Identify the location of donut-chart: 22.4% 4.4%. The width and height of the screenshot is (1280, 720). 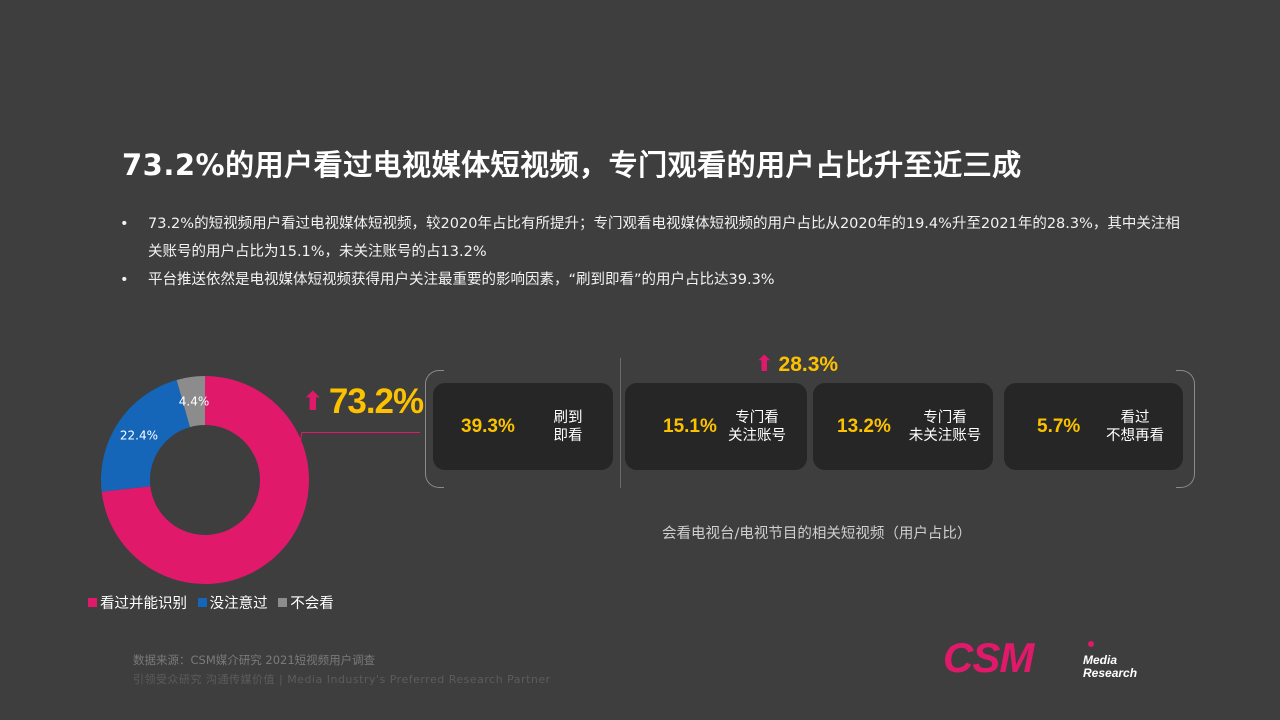
(205, 480).